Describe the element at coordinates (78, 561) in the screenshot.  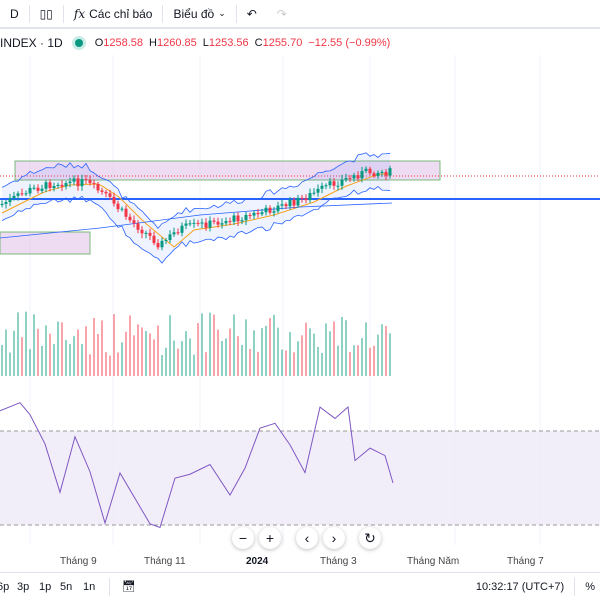
I see `x-axis-label: Tháng 9` at that location.